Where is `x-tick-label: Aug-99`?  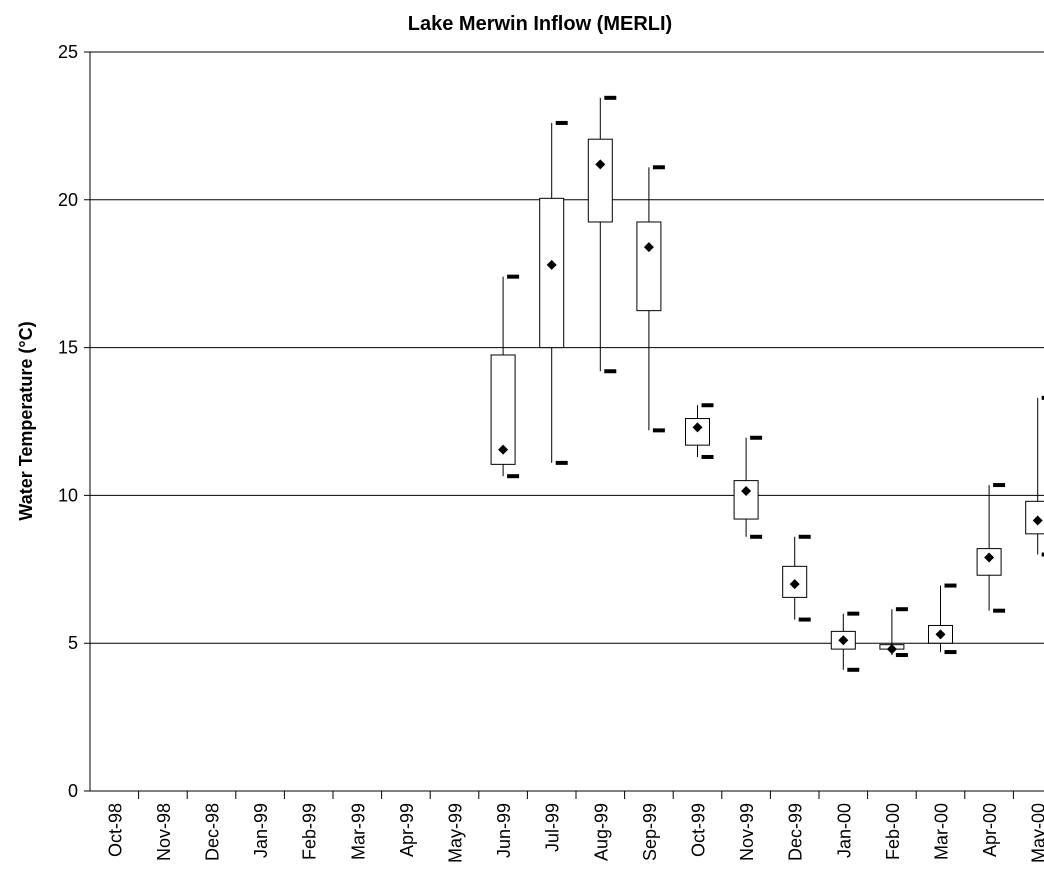
x-tick-label: Aug-99 is located at coordinates (601, 832).